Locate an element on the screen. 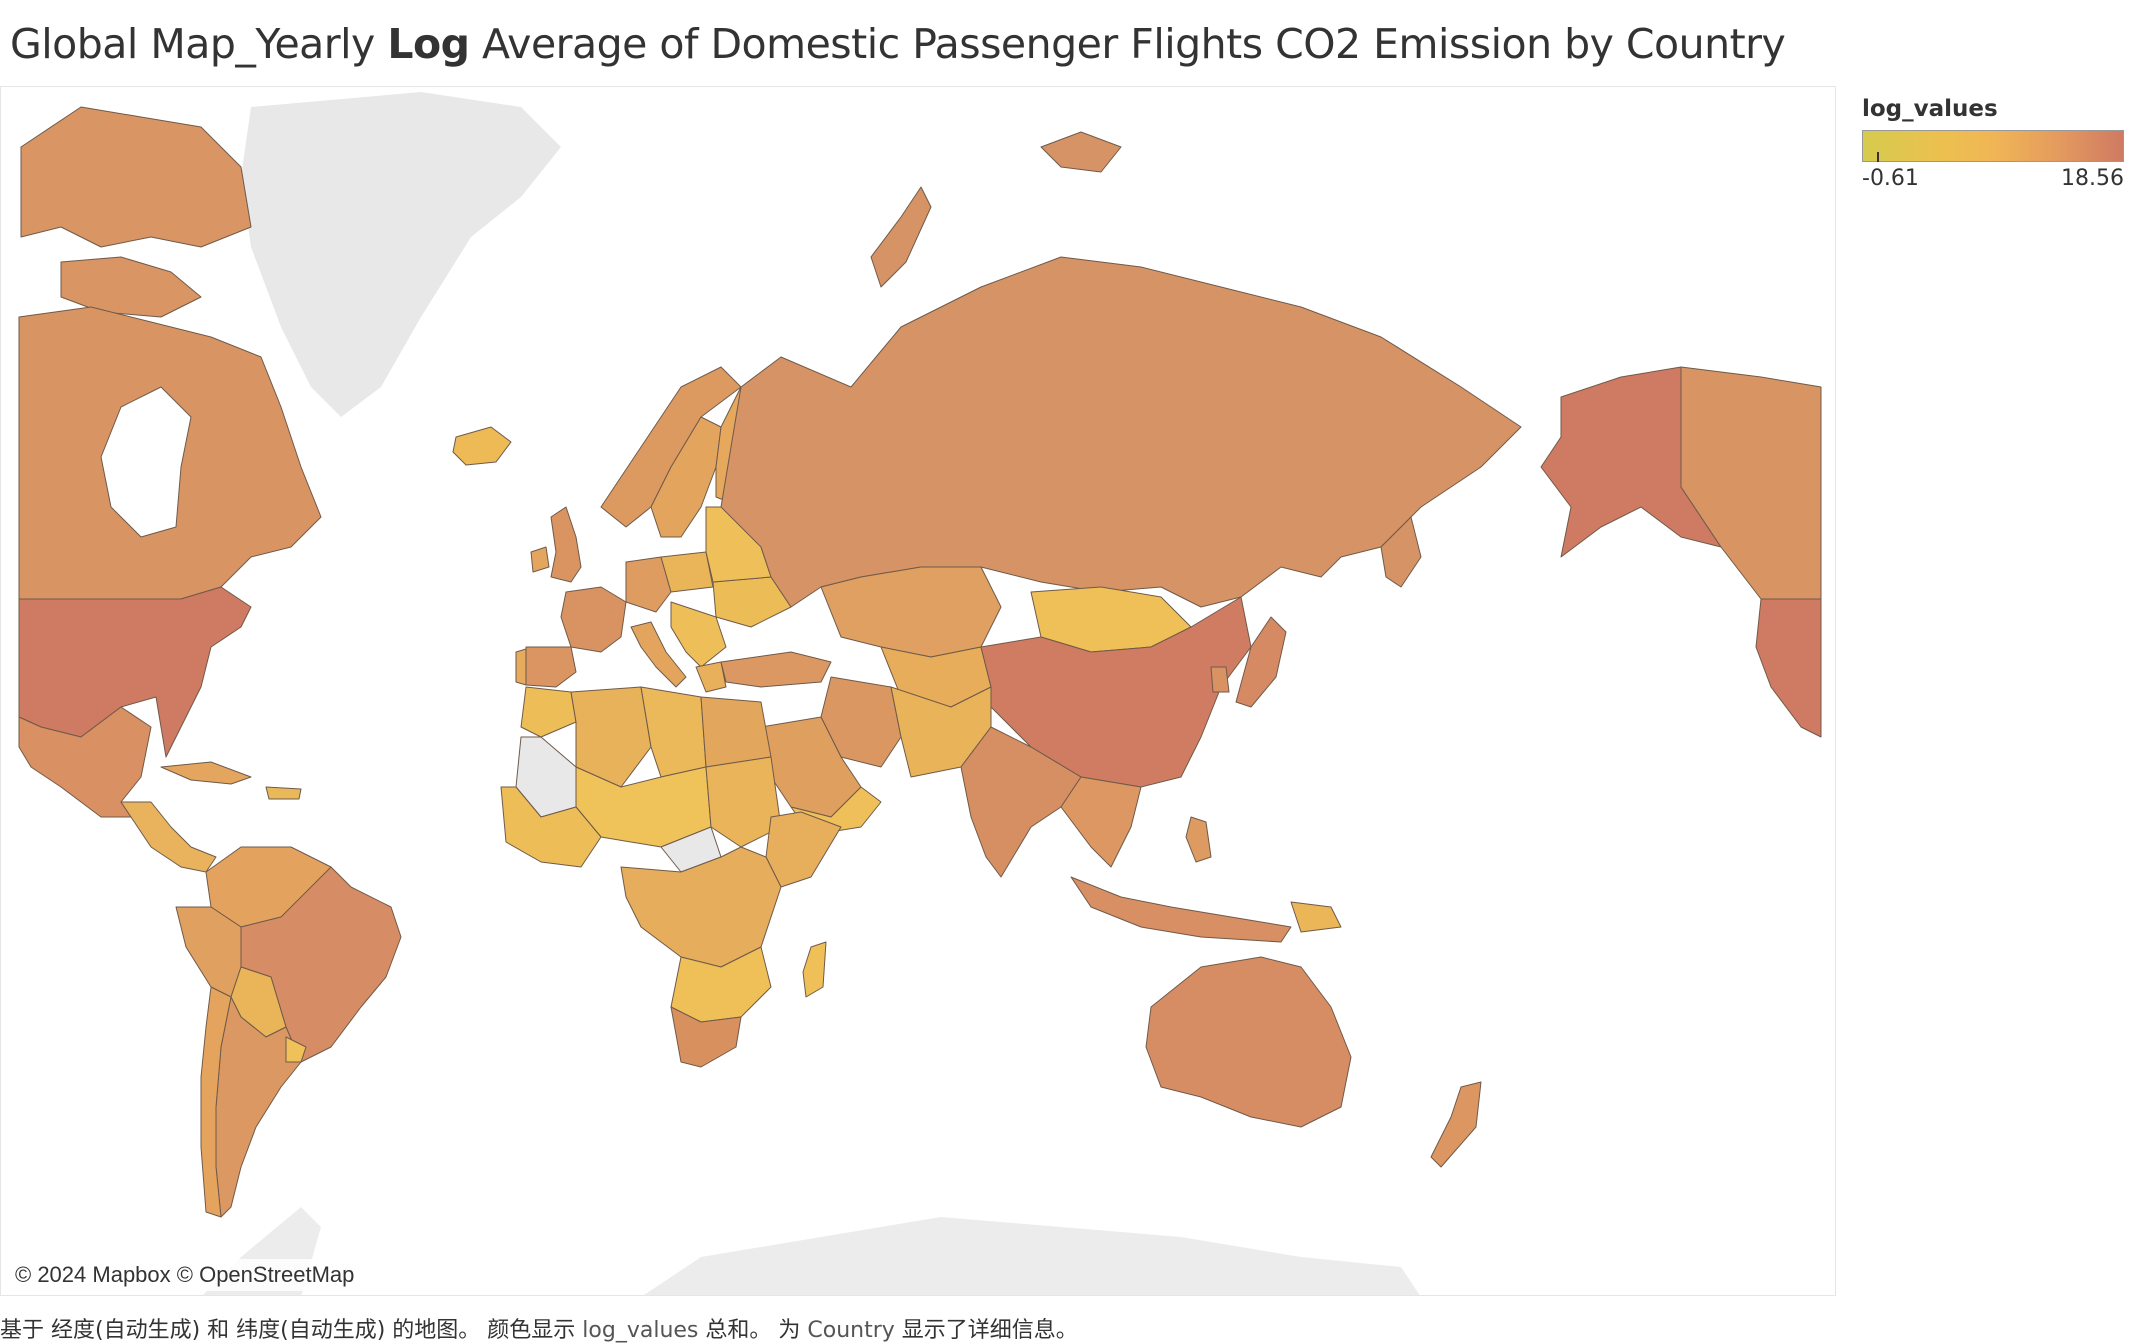 The height and width of the screenshot is (1344, 2134). country-south-korea is located at coordinates (1220, 679).